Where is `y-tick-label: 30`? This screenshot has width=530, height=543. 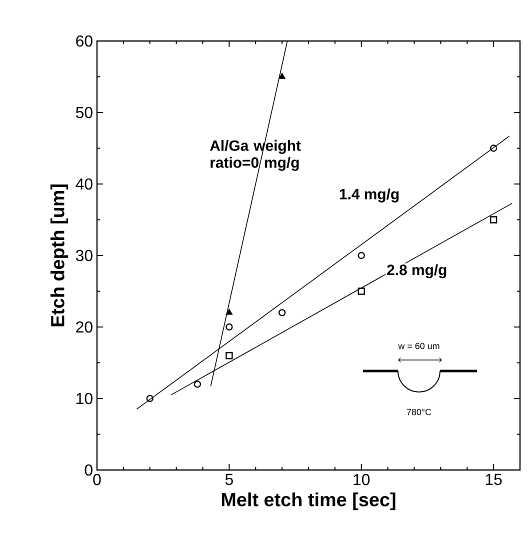 y-tick-label: 30 is located at coordinates (84, 256).